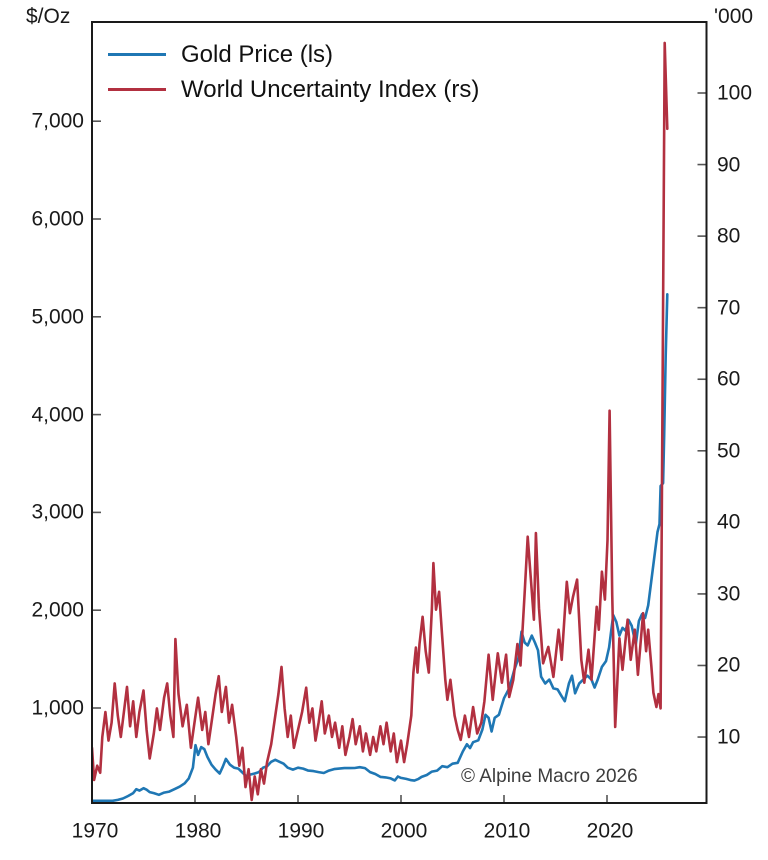 The width and height of the screenshot is (768, 860). What do you see at coordinates (610, 831) in the screenshot?
I see `x-axis-tick-label: 2020` at bounding box center [610, 831].